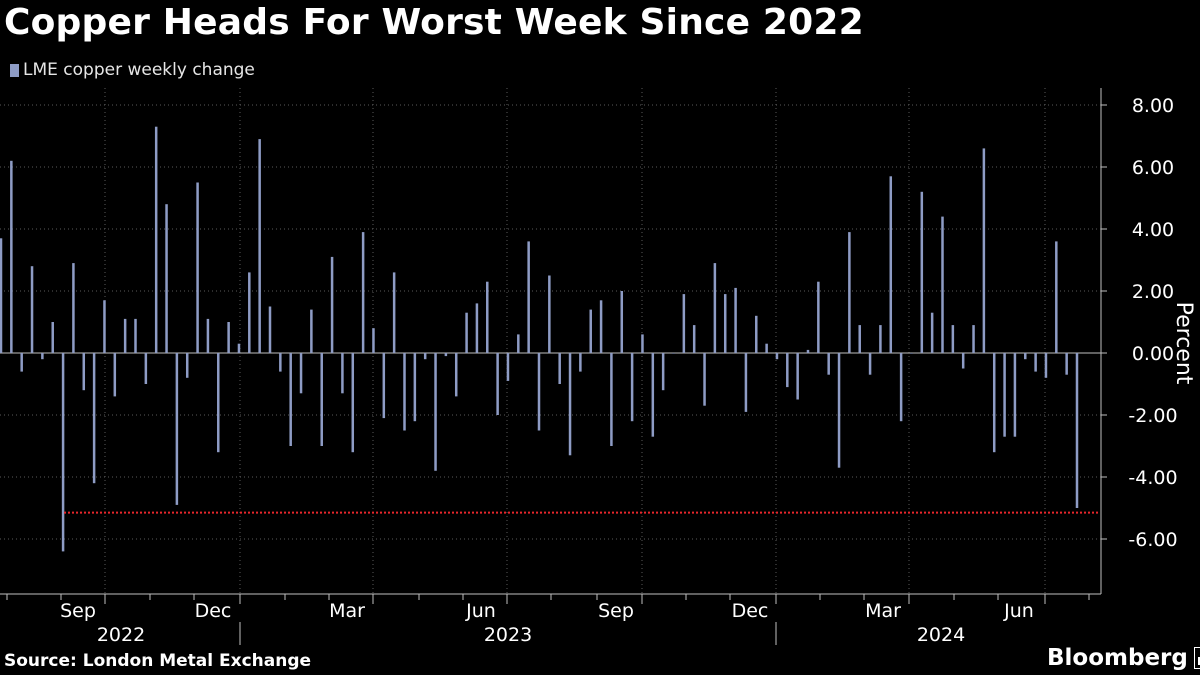 This screenshot has height=675, width=1200. I want to click on year-label: 2023, so click(508, 635).